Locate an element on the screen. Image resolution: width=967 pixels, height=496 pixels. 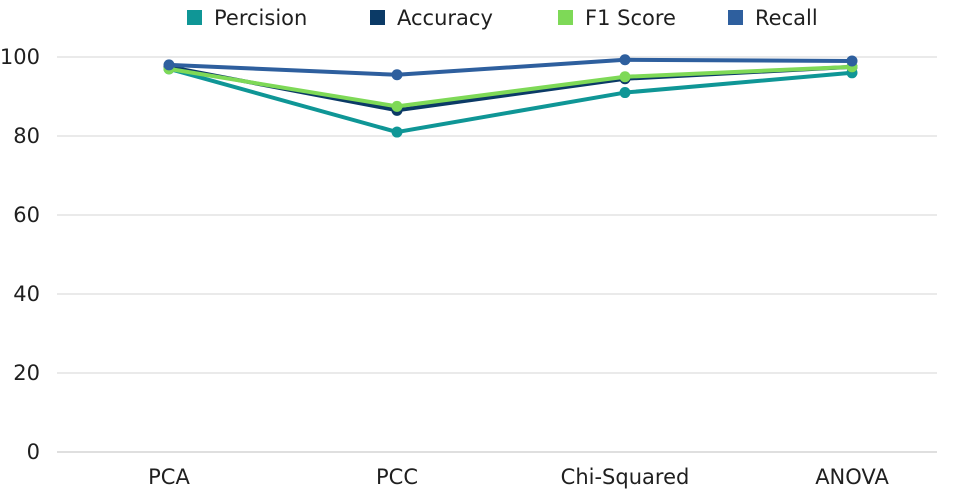
series-percision is located at coordinates (510, 100).